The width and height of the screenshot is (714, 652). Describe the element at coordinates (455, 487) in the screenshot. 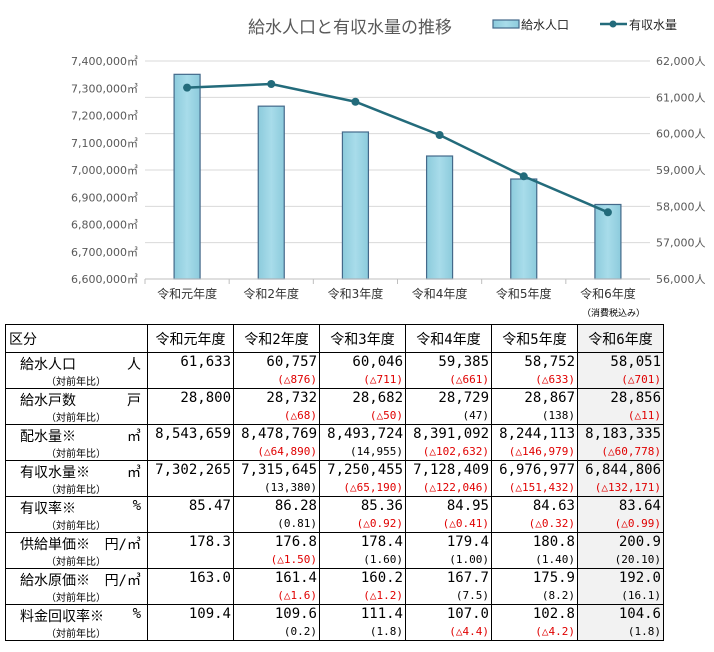

I see `cell-change: (△122,046)` at that location.